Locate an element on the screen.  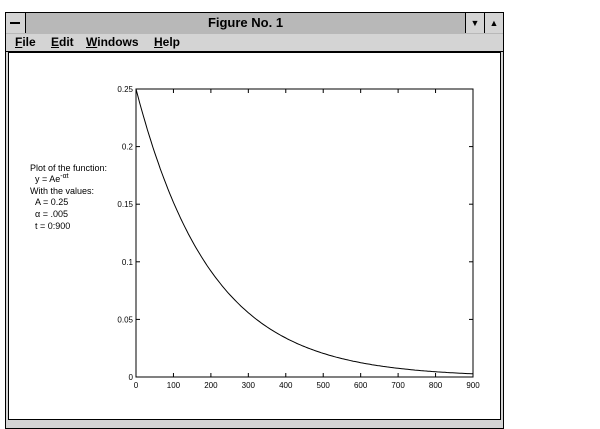
y-tick-label: 0.2 is located at coordinates (128, 147).